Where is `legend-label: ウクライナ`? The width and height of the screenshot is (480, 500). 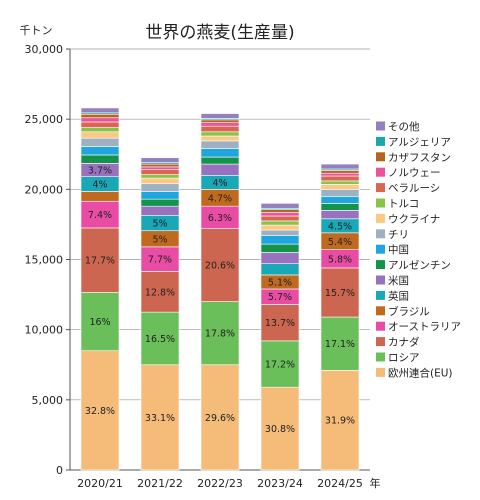
legend-label: ウクライナ is located at coordinates (414, 219).